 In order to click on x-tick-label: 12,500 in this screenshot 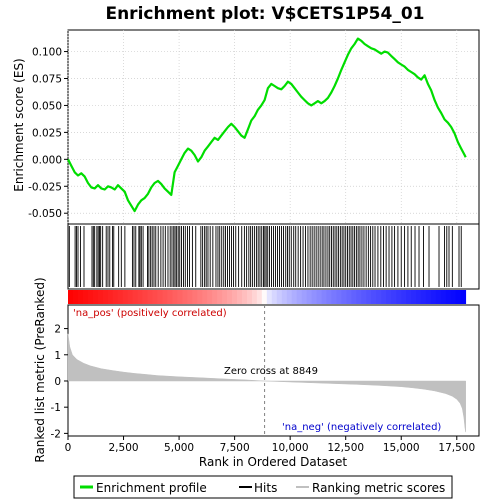, I will do `click(345, 448)`.